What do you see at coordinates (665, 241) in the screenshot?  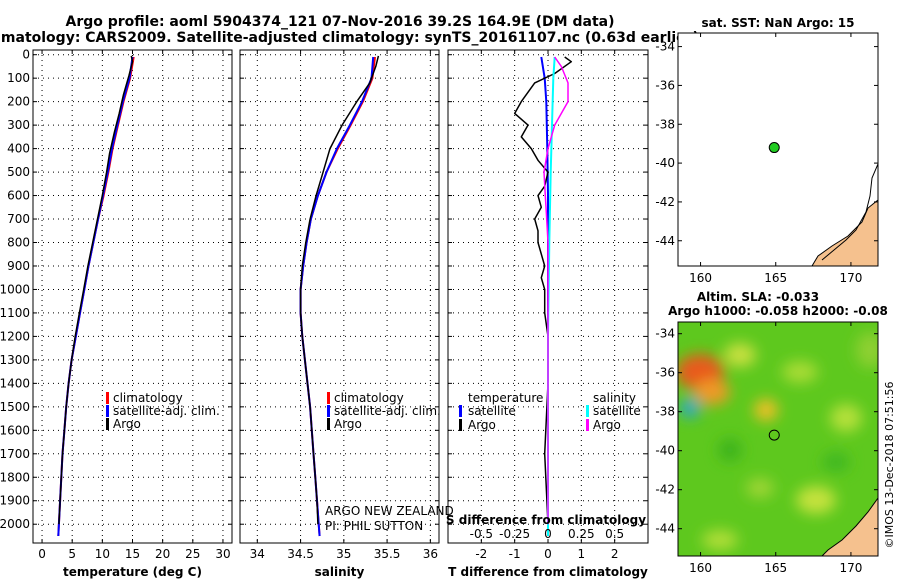 I see `sst-lat-label: -44` at bounding box center [665, 241].